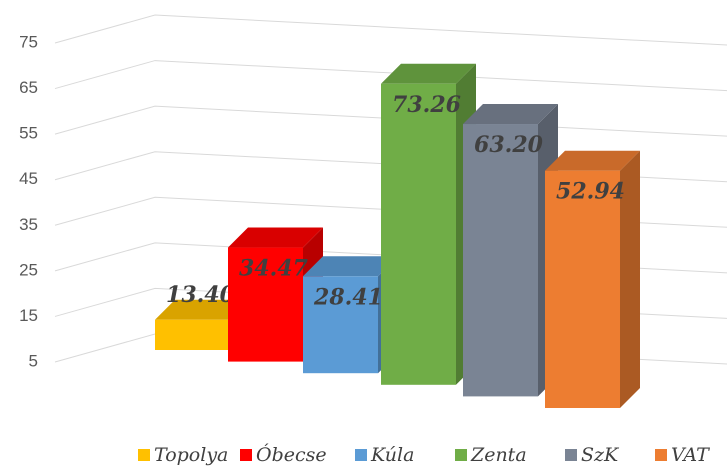  Describe the element at coordinates (509, 145) in the screenshot. I see `data-label: 63.20` at that location.